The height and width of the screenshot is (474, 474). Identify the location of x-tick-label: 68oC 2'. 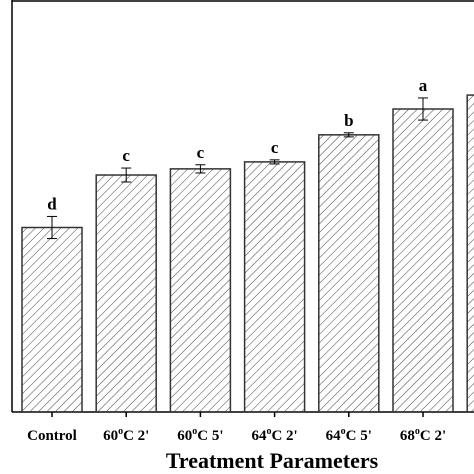
(423, 435).